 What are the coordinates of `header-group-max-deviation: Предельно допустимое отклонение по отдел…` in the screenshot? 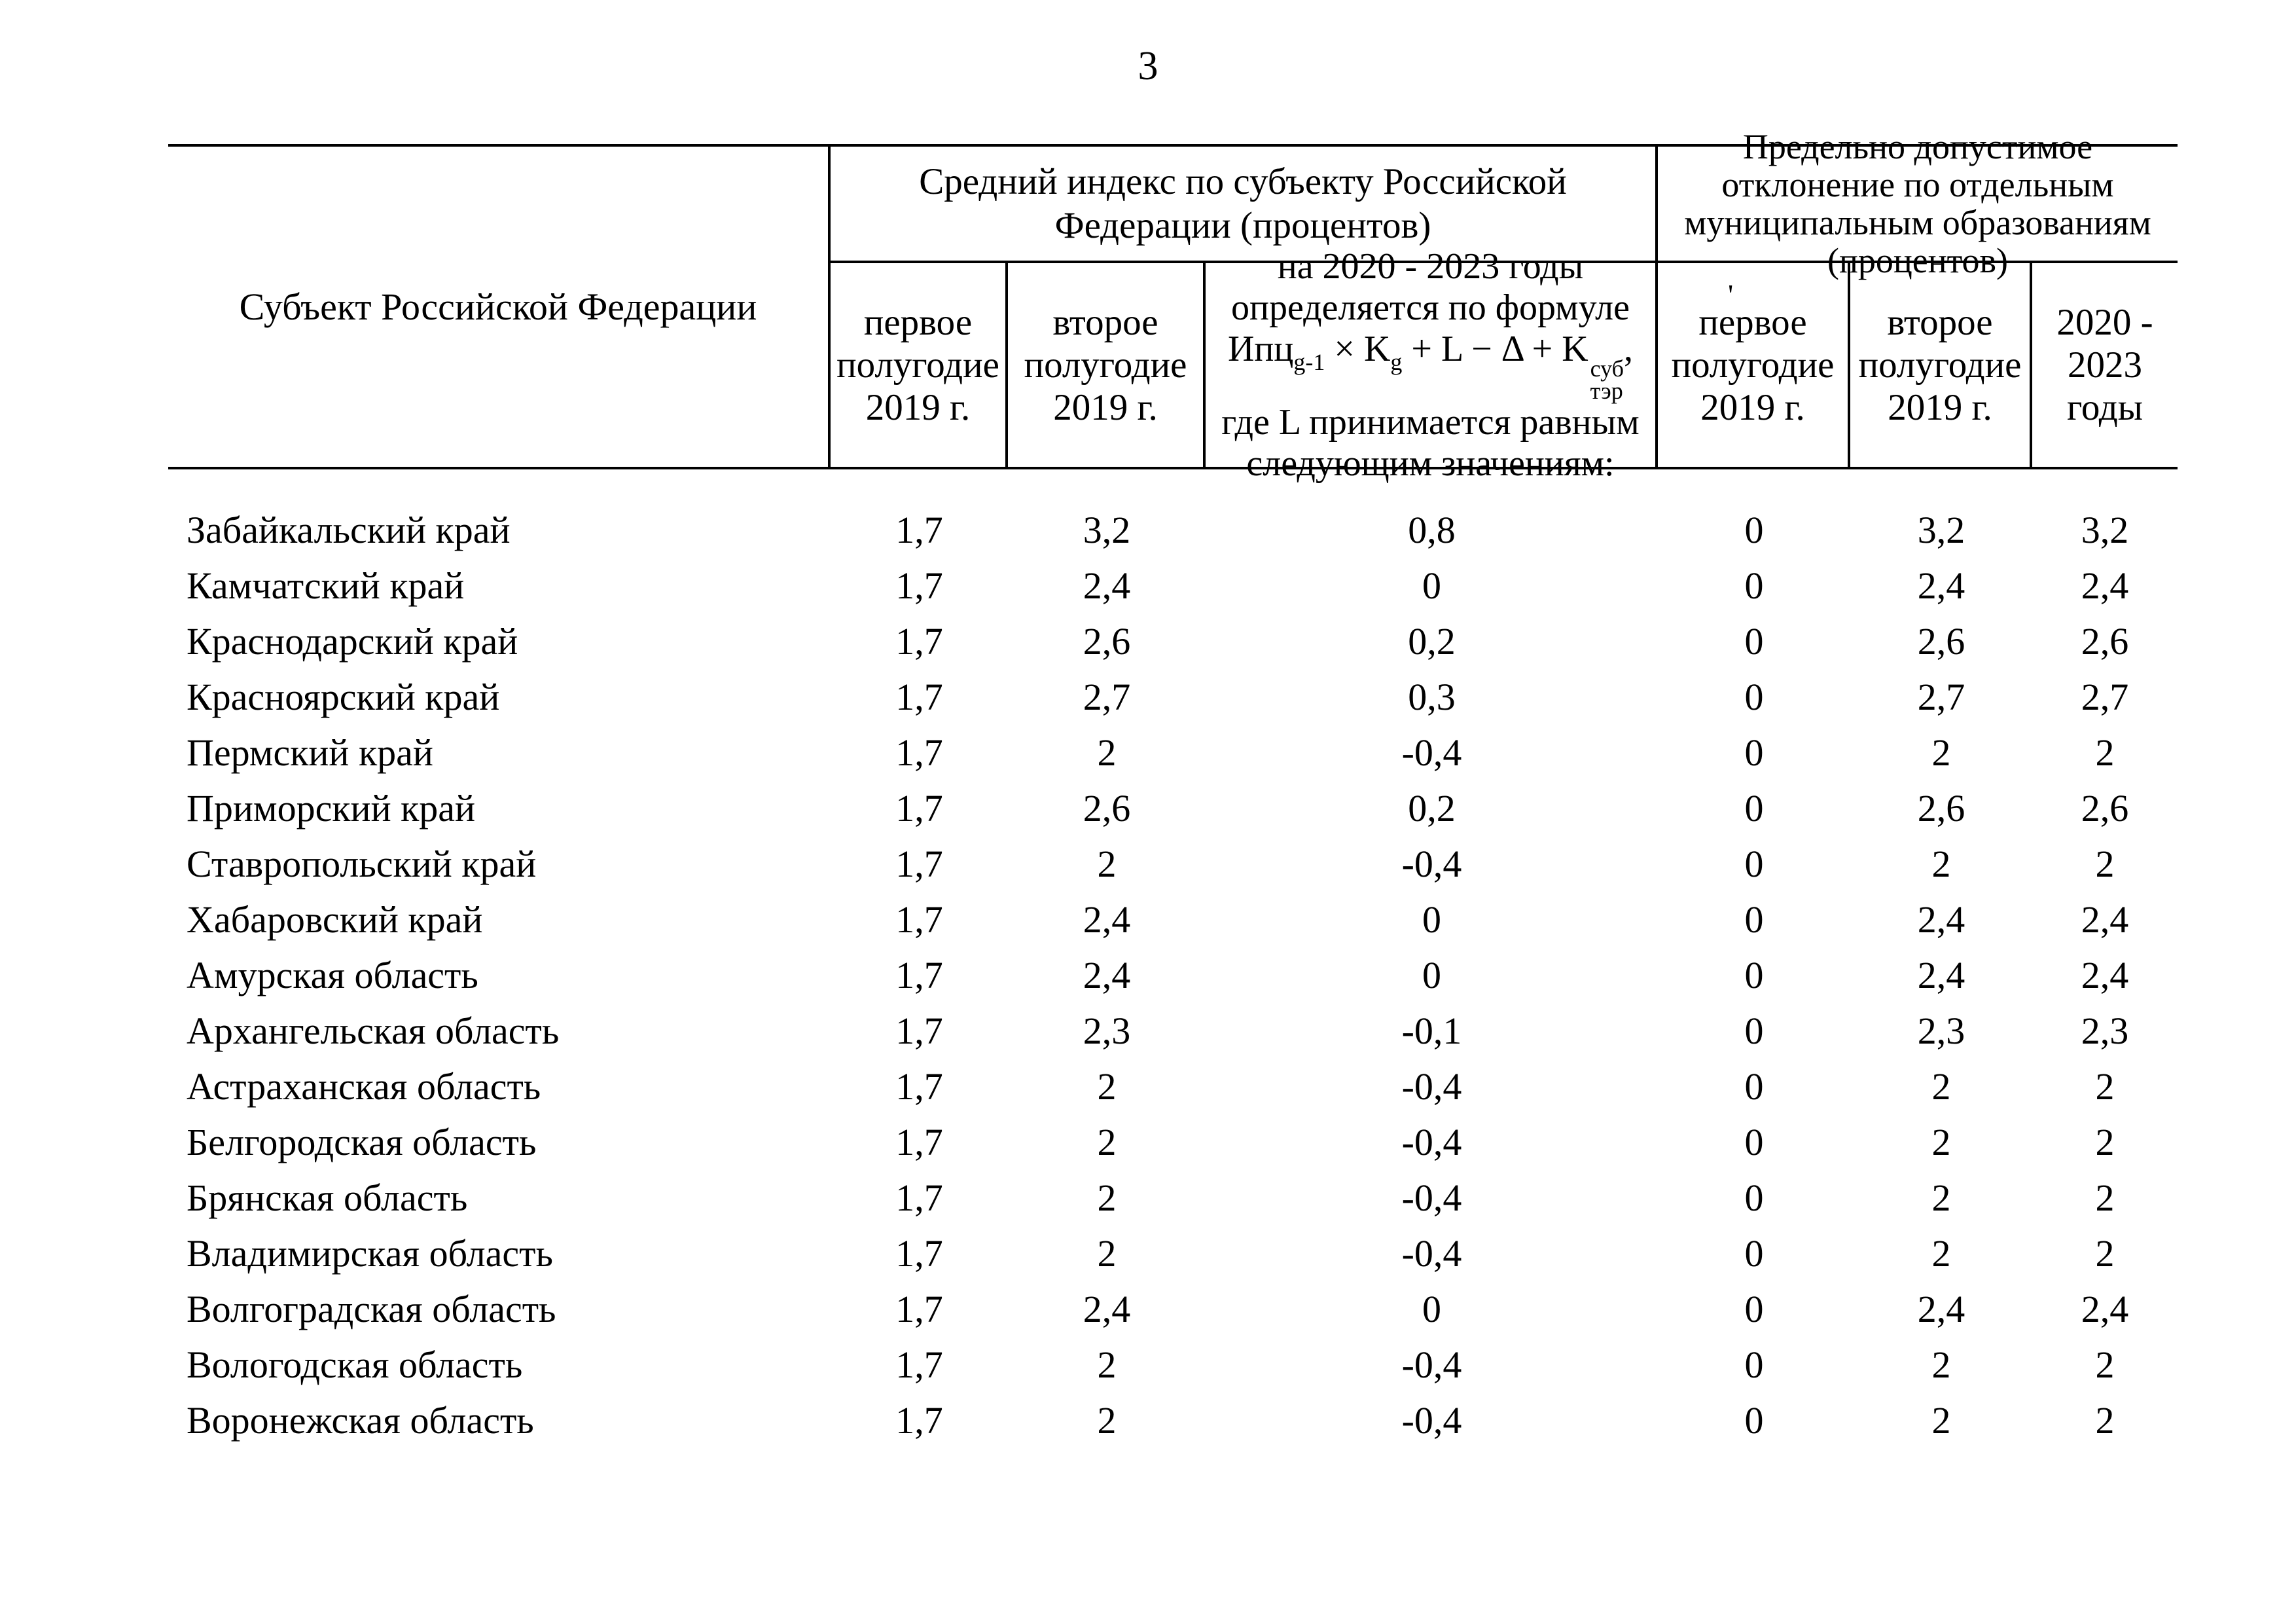 It's located at (1918, 204).